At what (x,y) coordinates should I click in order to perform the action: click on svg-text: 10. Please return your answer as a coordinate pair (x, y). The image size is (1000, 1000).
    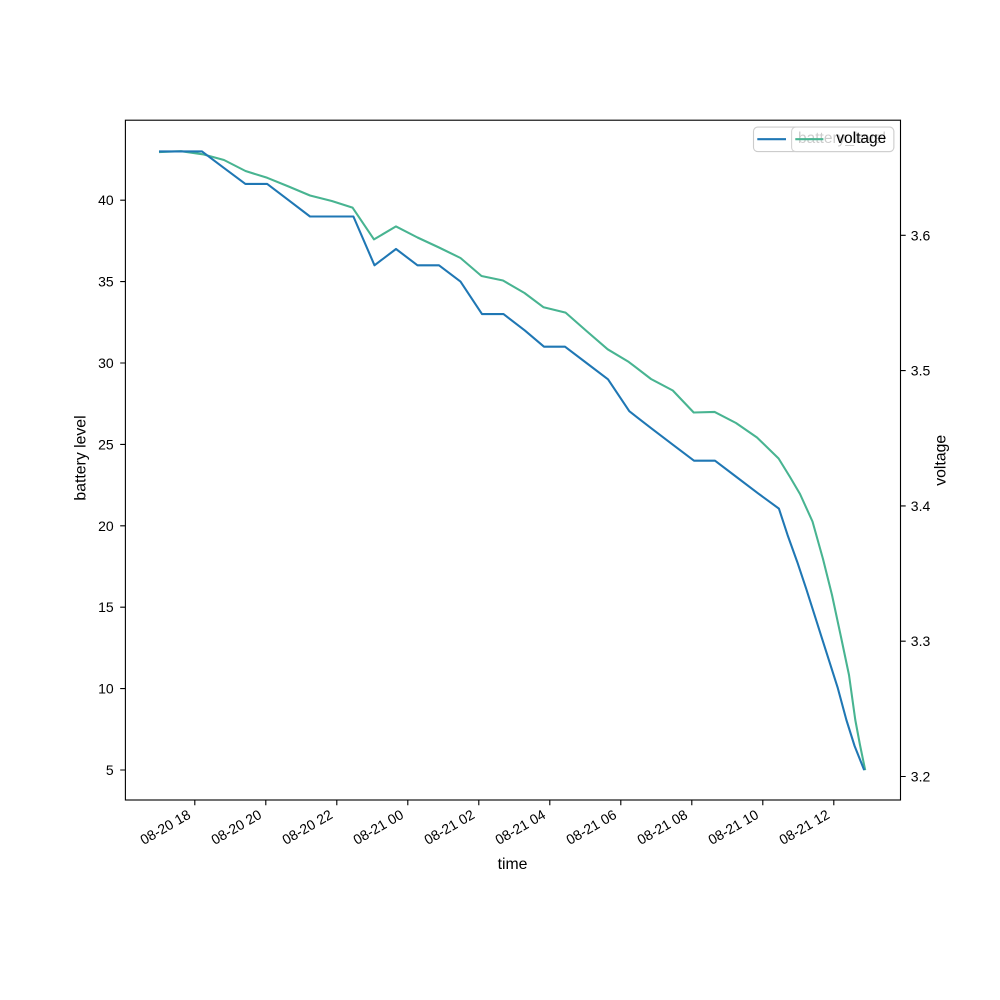
    Looking at the image, I should click on (106, 689).